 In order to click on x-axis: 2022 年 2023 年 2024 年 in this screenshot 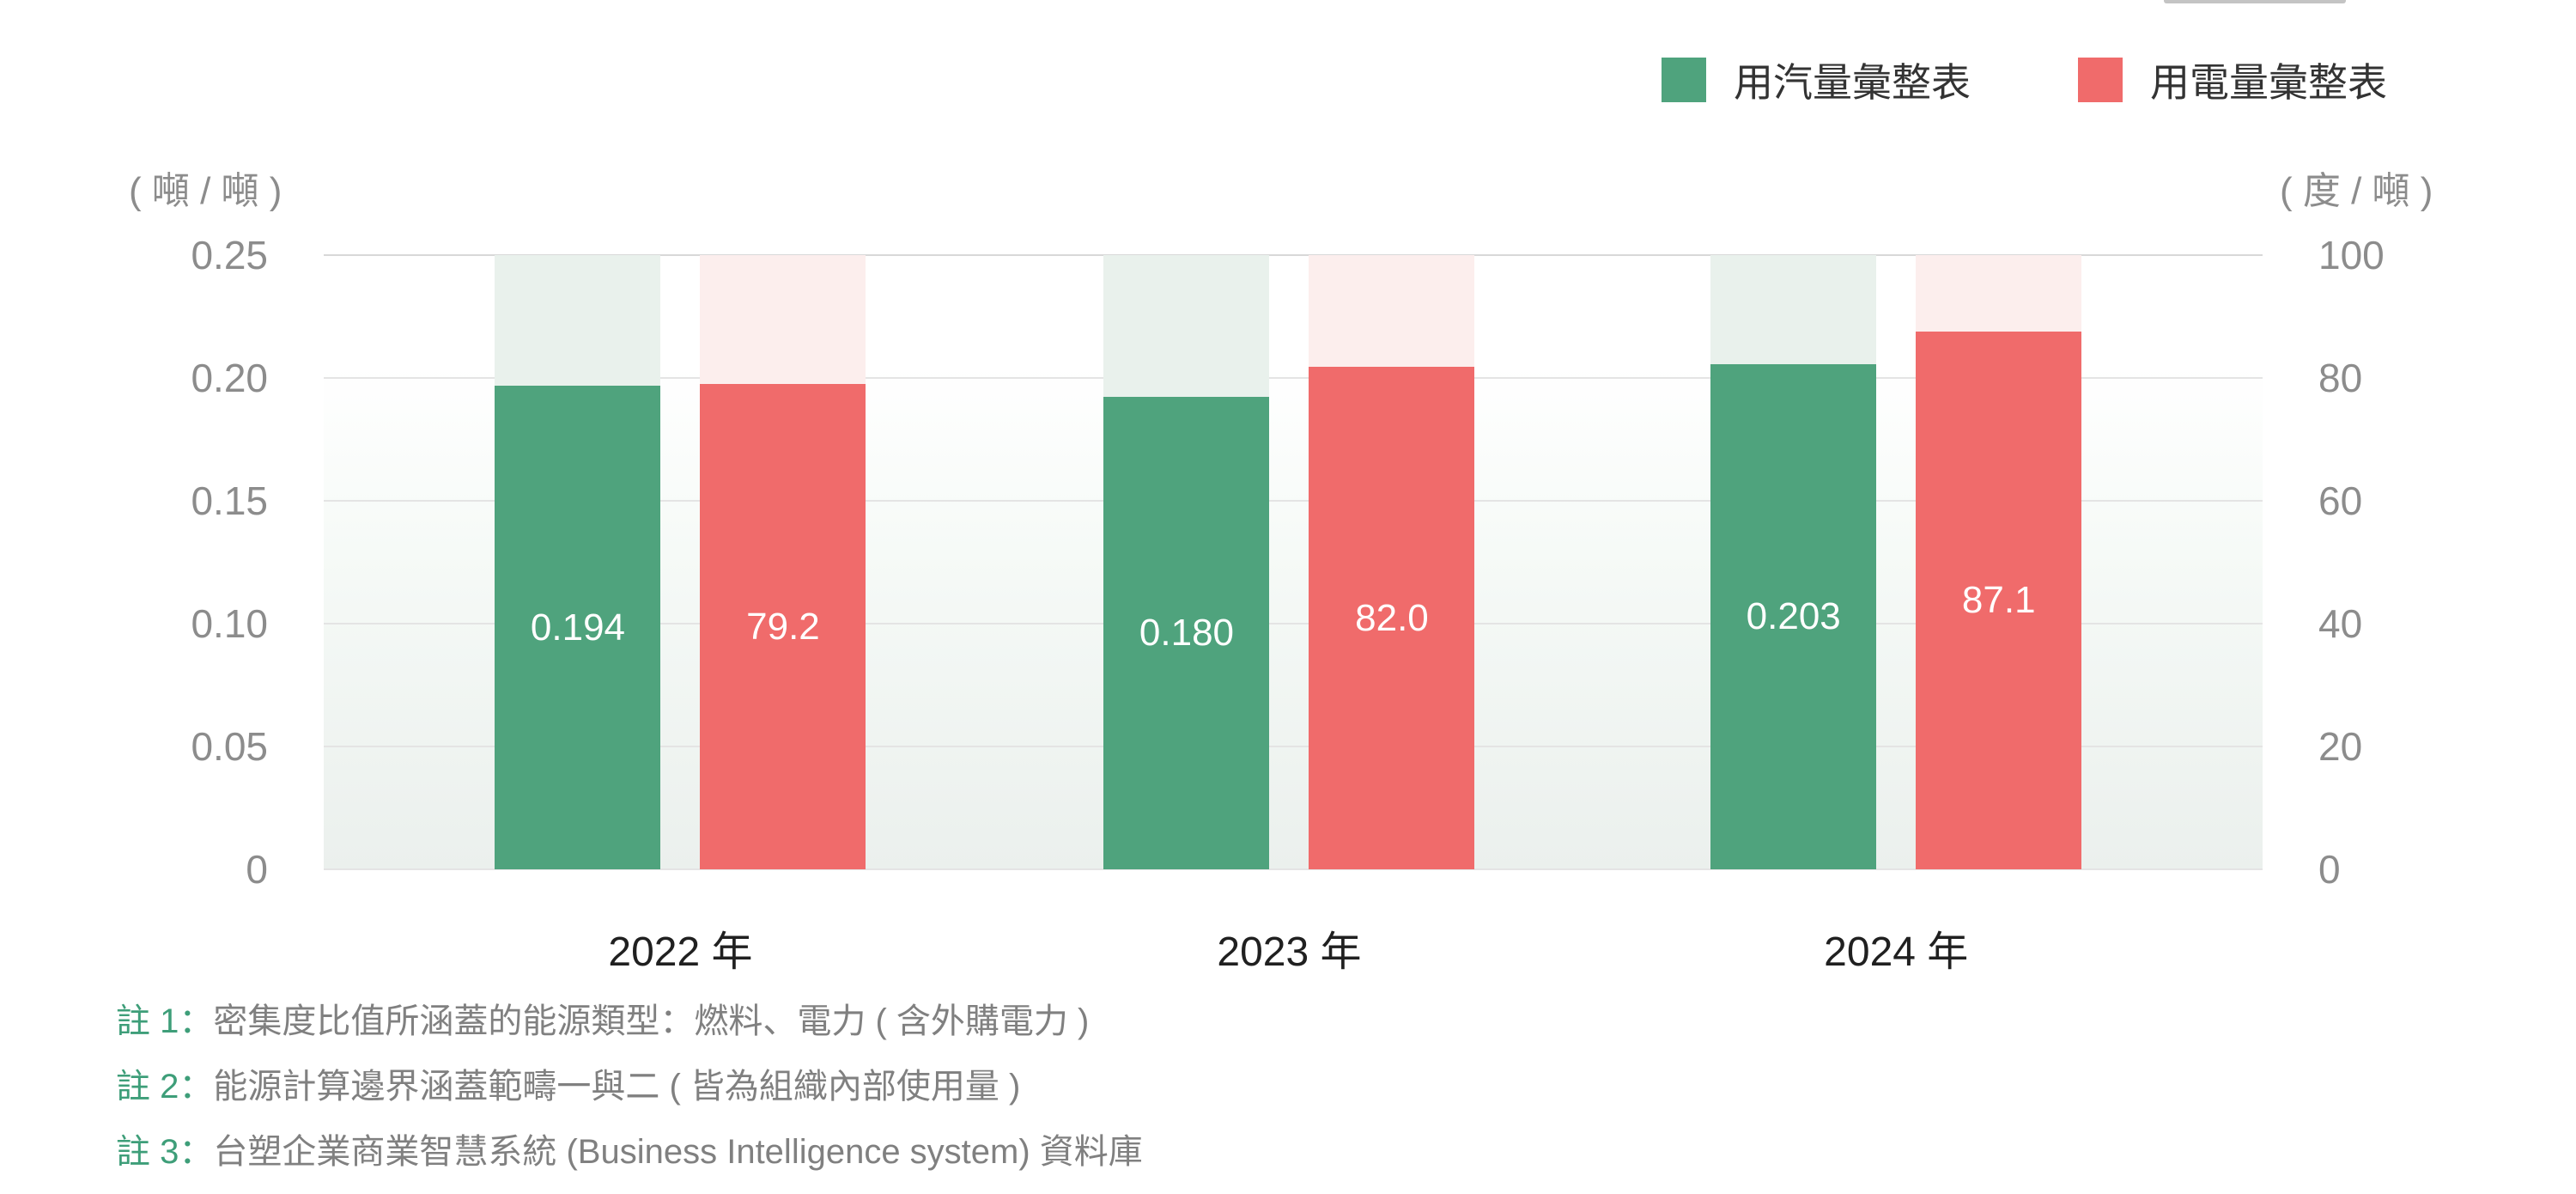, I will do `click(1294, 951)`.